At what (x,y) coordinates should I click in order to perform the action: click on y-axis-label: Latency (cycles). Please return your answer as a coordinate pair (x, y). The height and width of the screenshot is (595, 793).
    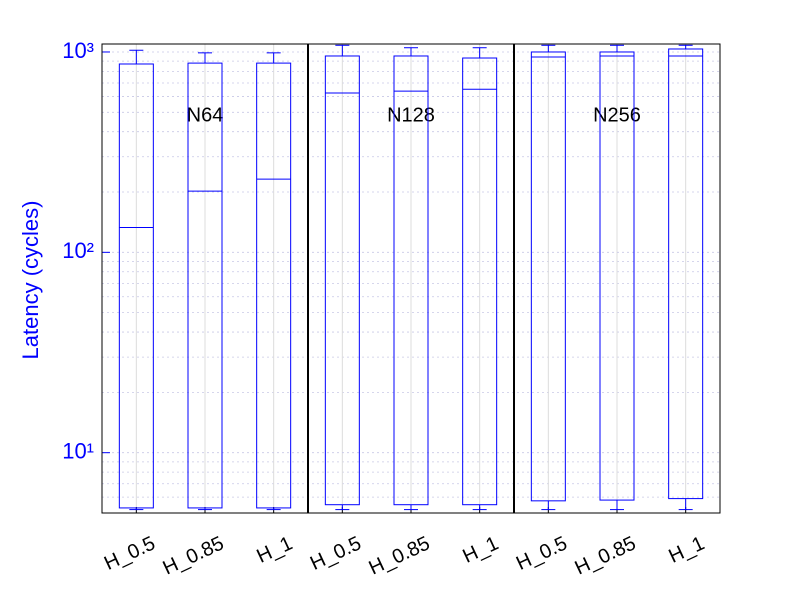
    Looking at the image, I should click on (30, 280).